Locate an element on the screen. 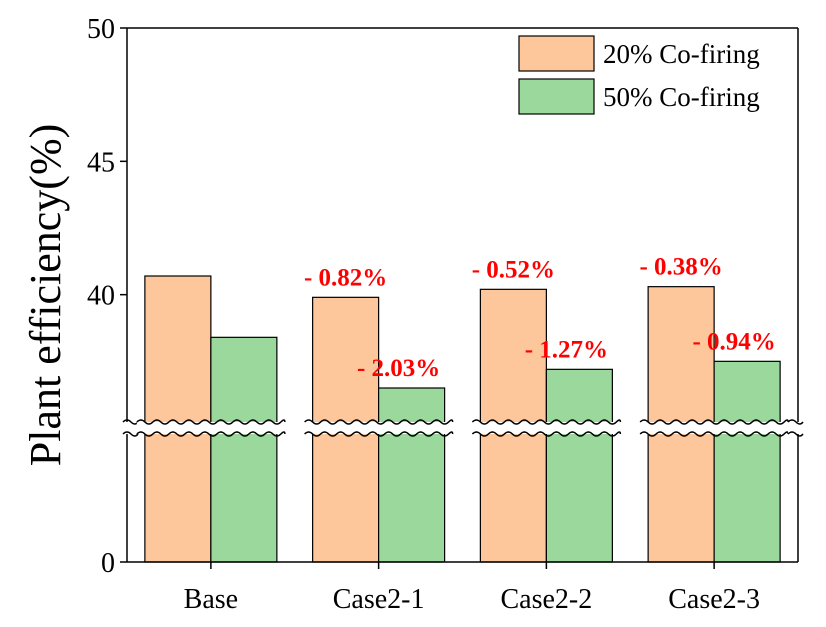 The height and width of the screenshot is (627, 826). axis-break-case2-1-lower-line is located at coordinates (379, 434).